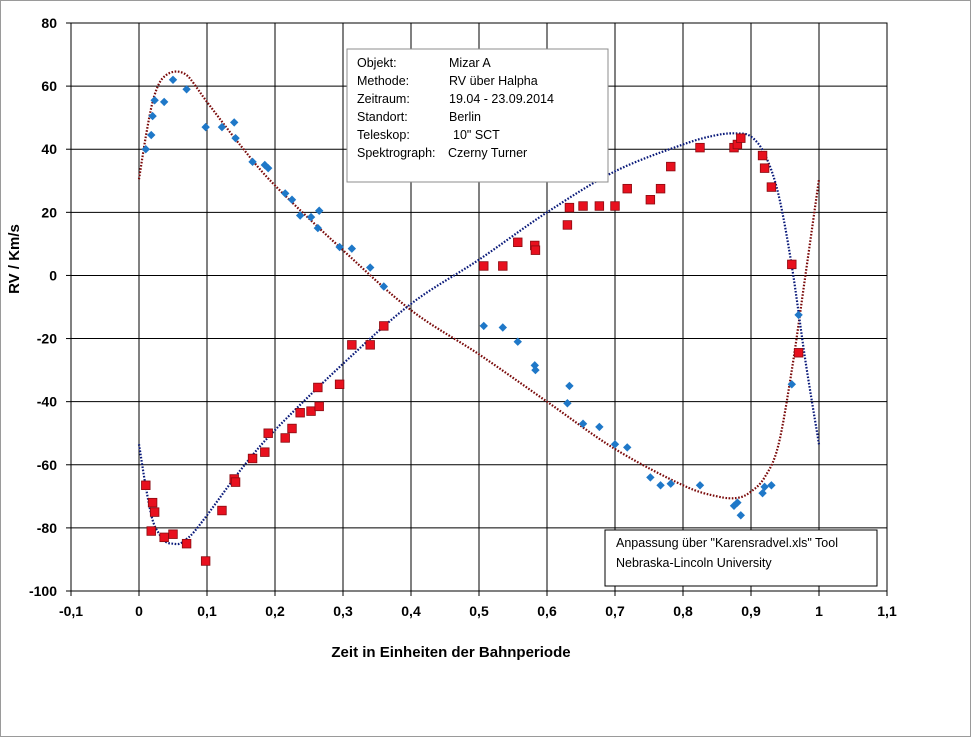 This screenshot has height=741, width=971. I want to click on info-value: 10" SCT, so click(476, 135).